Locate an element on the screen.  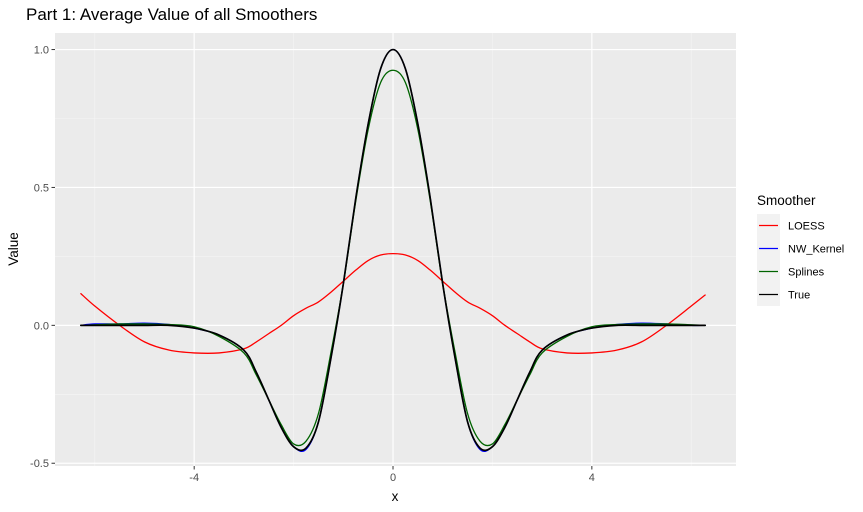
y-tick-label-2: 0.5 is located at coordinates (41, 188).